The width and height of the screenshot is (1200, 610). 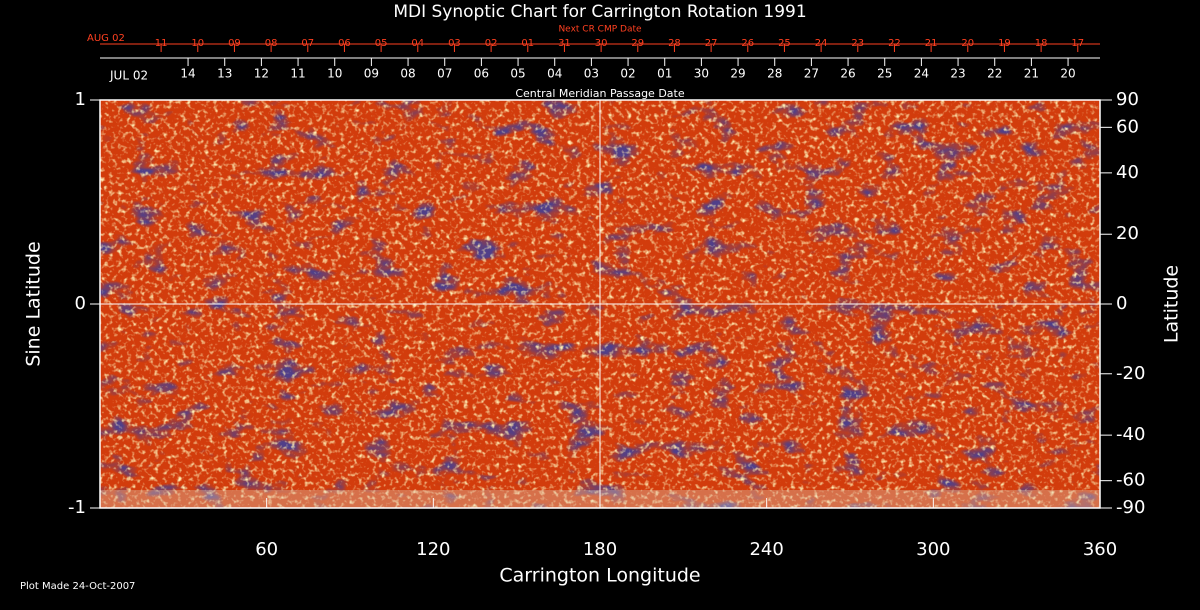 I want to click on y2-tick-label: -60, so click(x=1130, y=480).